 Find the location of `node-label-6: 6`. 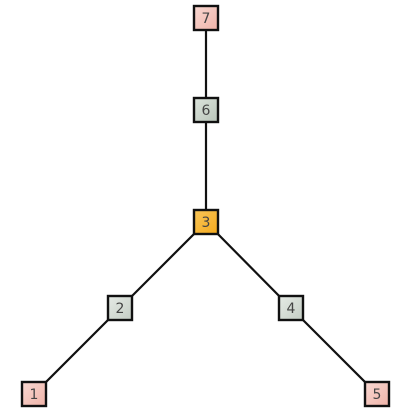

node-label-6: 6 is located at coordinates (206, 111).